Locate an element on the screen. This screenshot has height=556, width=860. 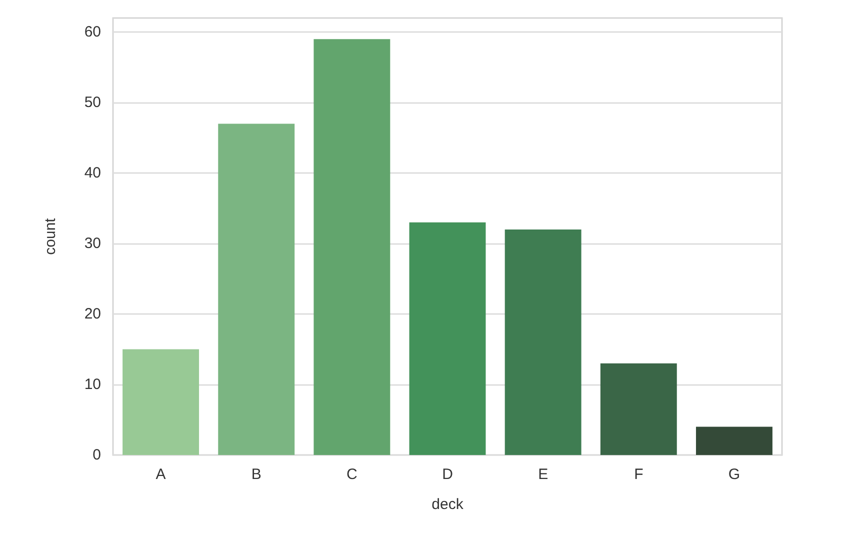
x-tick-label: C is located at coordinates (352, 474).